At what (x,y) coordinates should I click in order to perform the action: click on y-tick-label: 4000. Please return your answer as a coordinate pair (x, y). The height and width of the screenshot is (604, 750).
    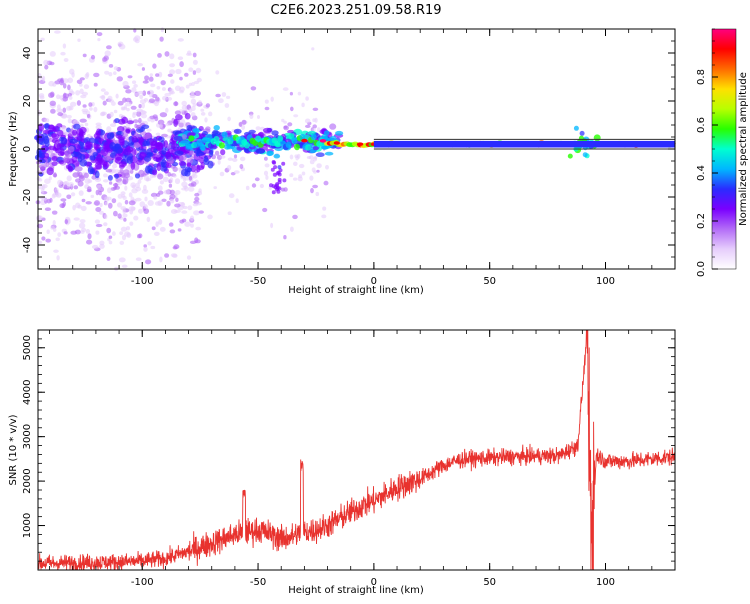
    Looking at the image, I should click on (27, 391).